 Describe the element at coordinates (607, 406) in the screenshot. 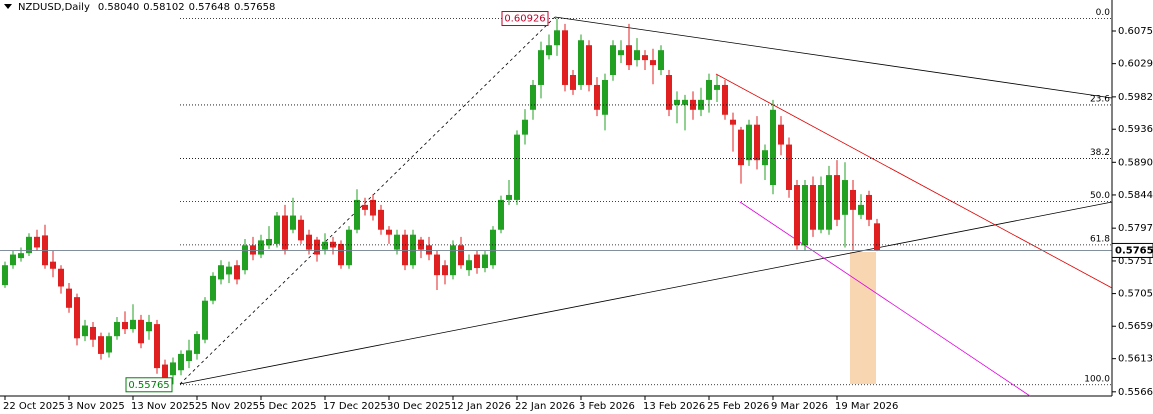

I see `x-tick-label: 3 Feb 2026` at that location.